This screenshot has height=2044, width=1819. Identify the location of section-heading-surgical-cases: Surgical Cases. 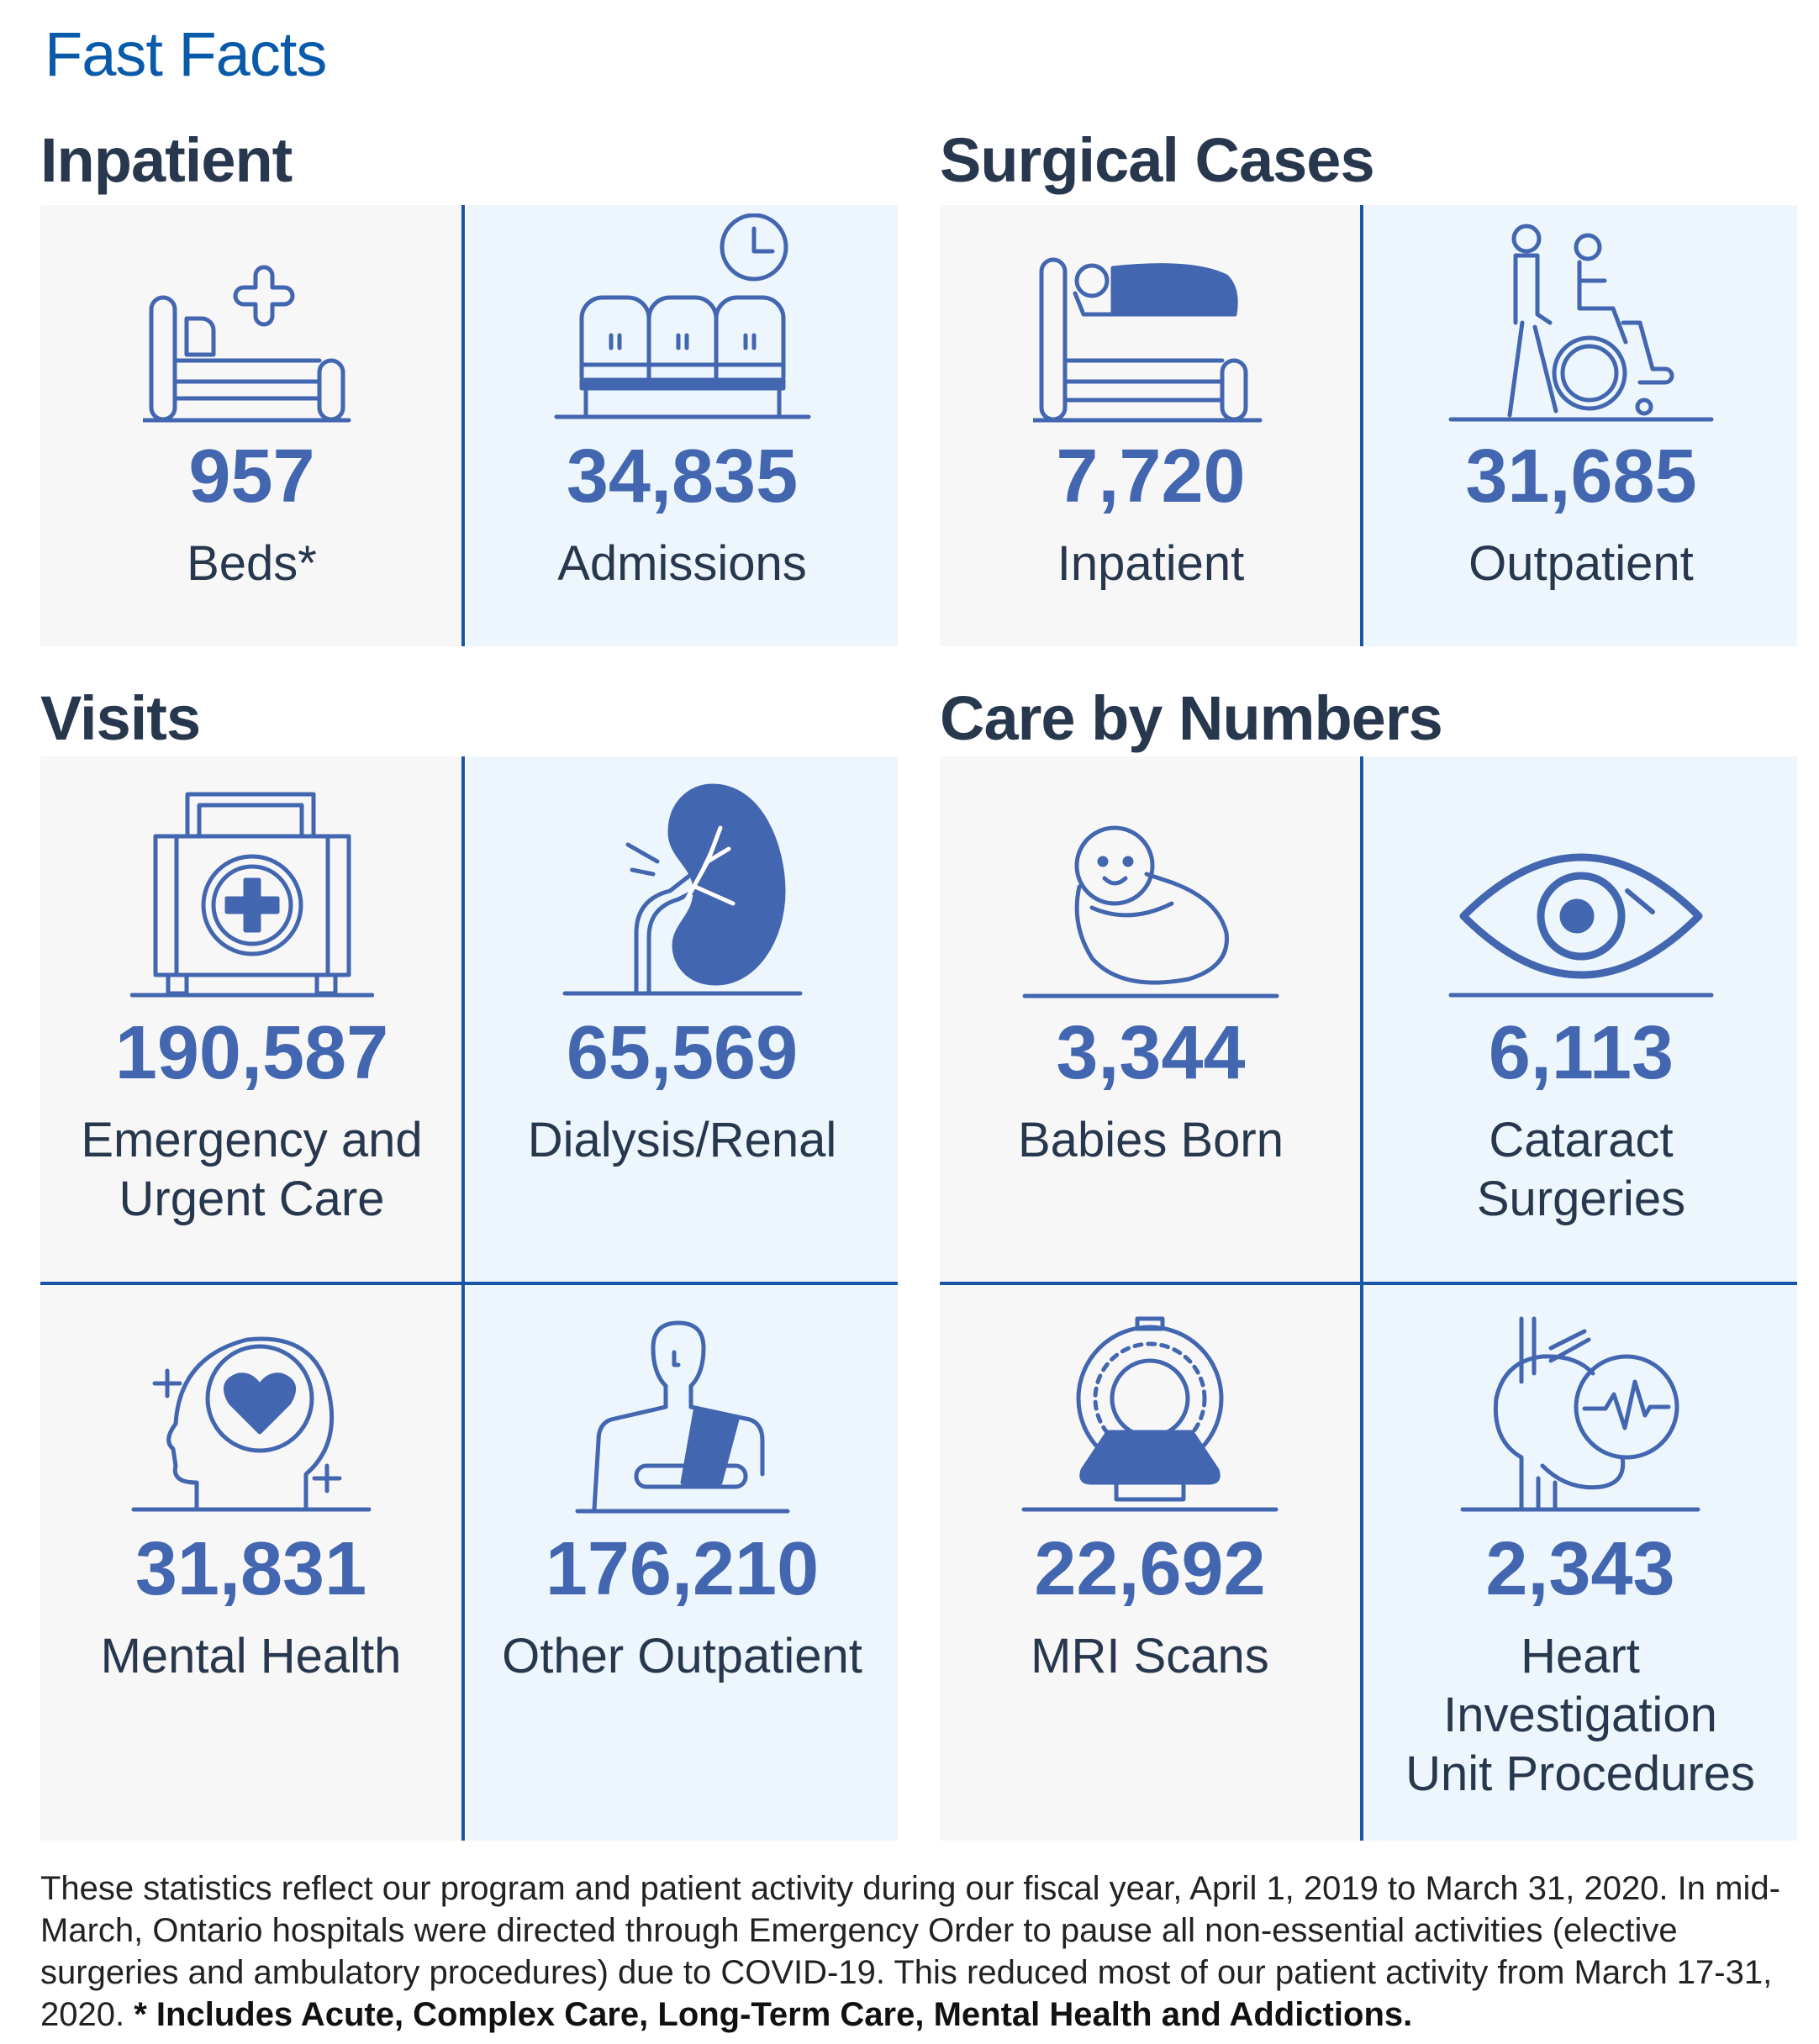
(1157, 160).